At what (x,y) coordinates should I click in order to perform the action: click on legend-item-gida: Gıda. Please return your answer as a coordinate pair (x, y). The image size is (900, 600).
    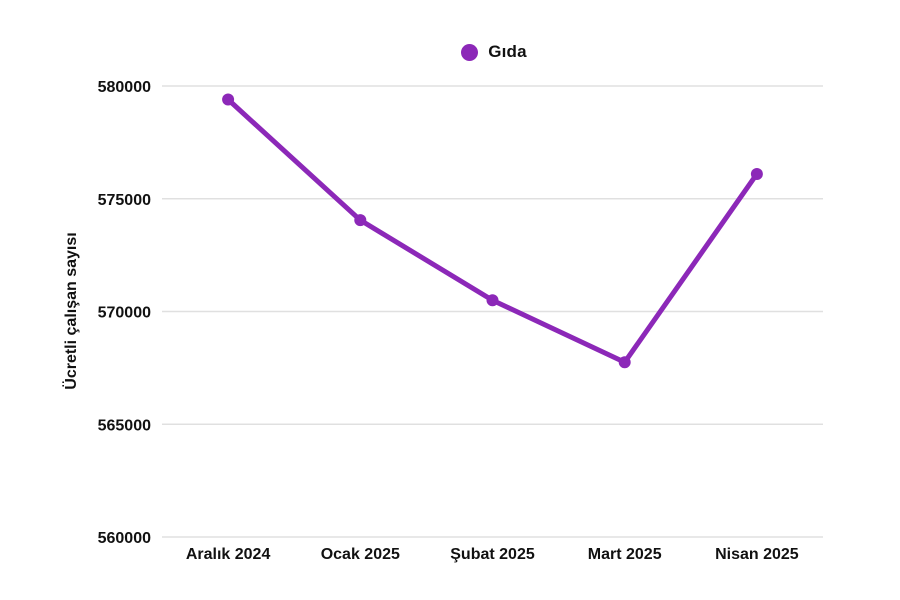
    Looking at the image, I should click on (494, 52).